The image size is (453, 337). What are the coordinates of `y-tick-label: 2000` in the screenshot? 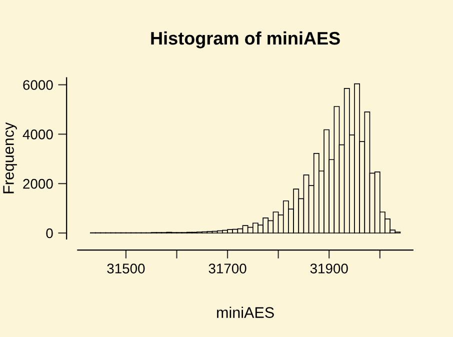 It's located at (38, 183).